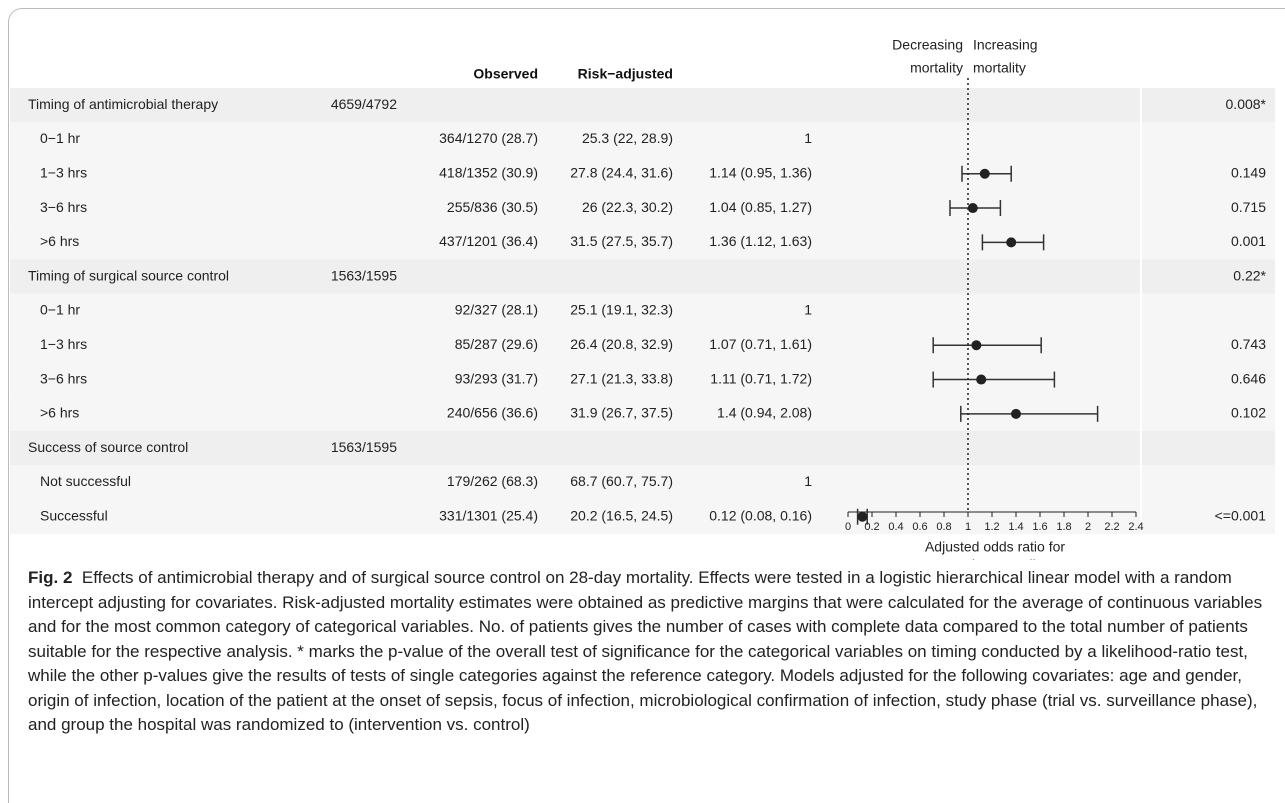 The width and height of the screenshot is (1285, 803). Describe the element at coordinates (128, 275) in the screenshot. I see `row-label: Timing of surgical source control` at that location.